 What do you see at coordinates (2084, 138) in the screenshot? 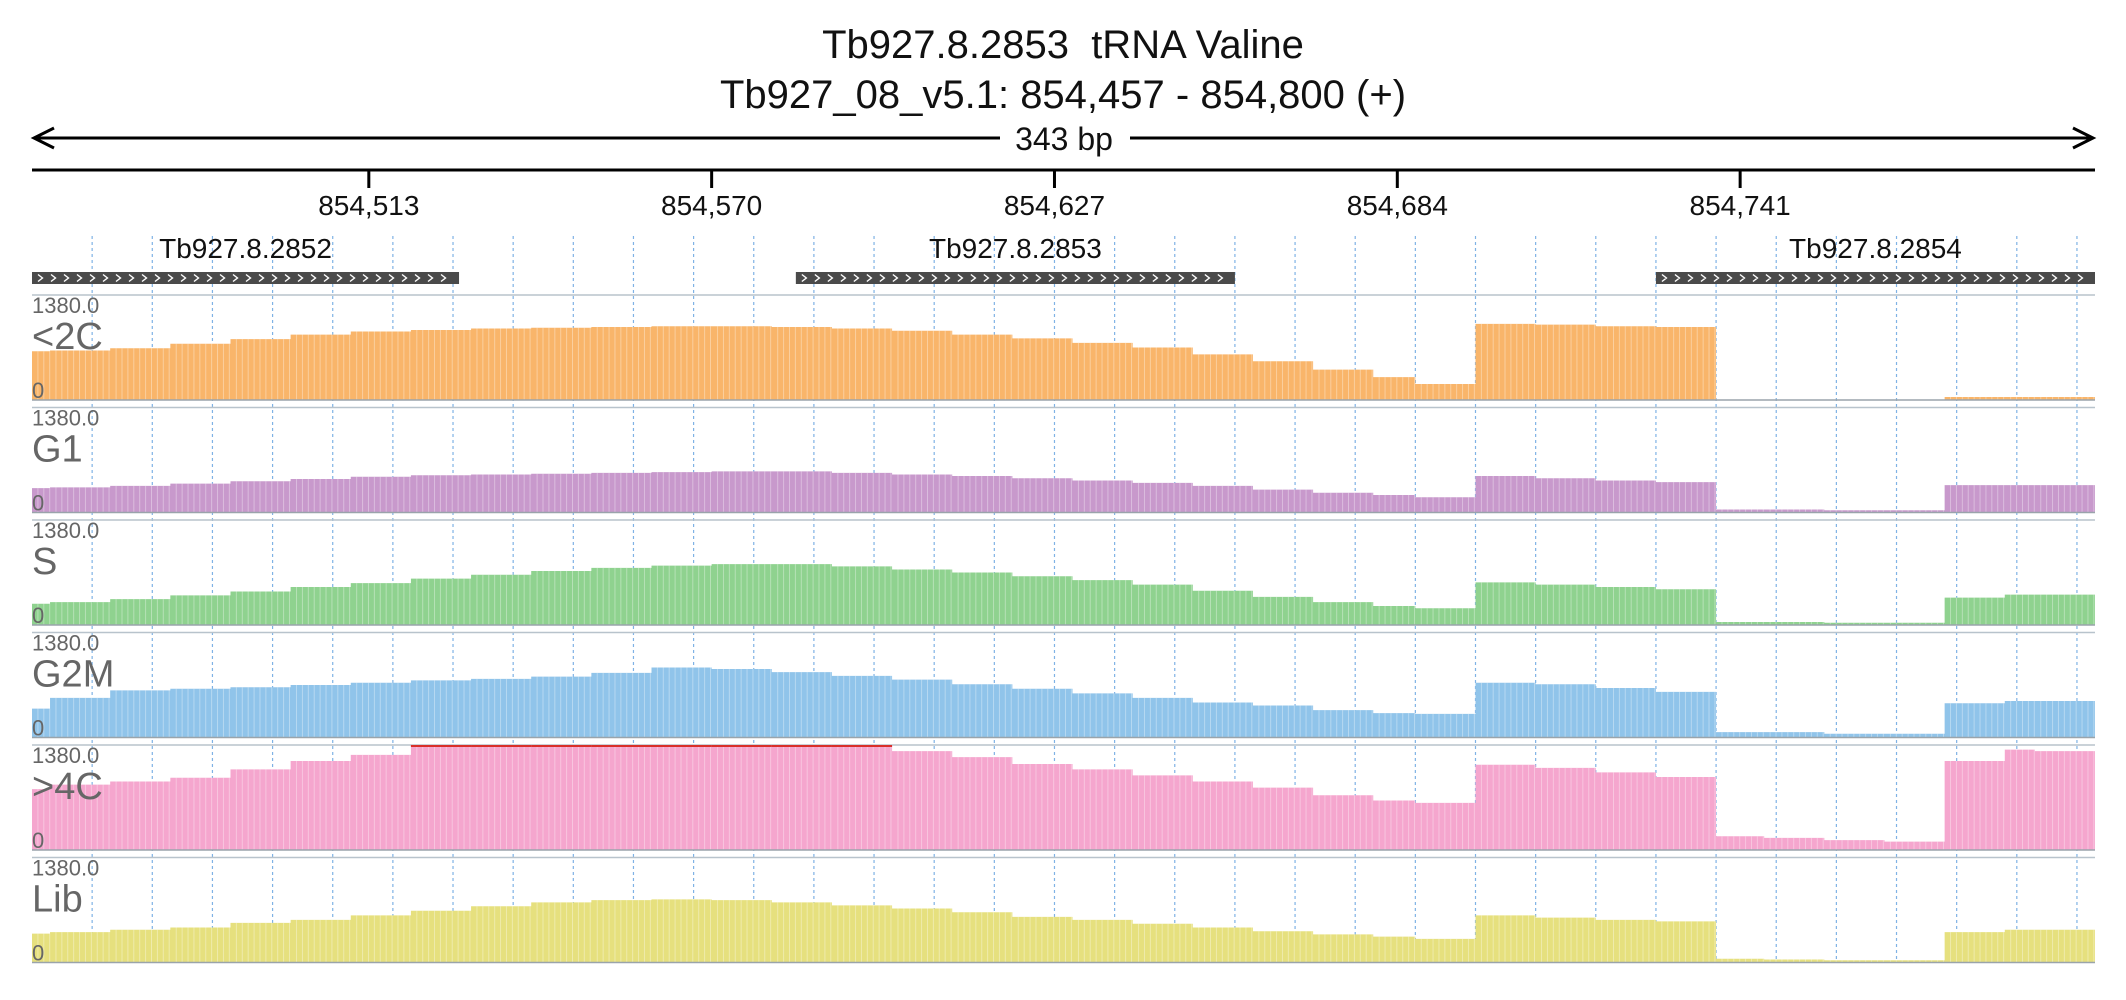
I see `span-arrow-right-head` at bounding box center [2084, 138].